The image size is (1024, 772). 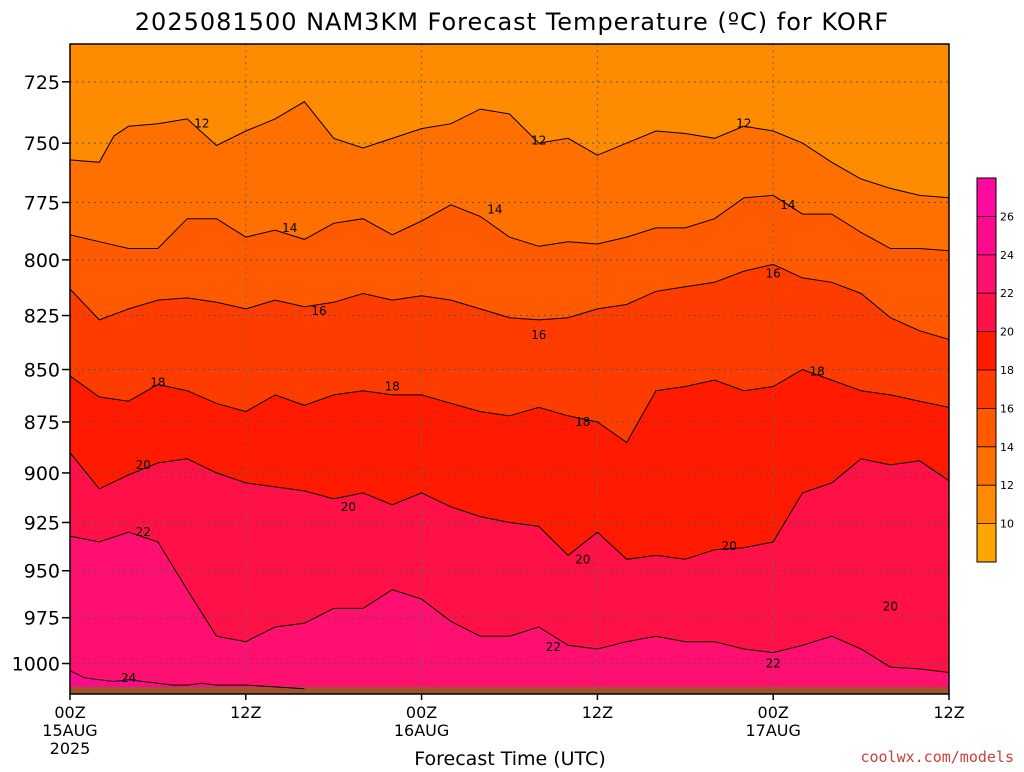 I want to click on colorbar-label: 16, so click(x=1007, y=408).